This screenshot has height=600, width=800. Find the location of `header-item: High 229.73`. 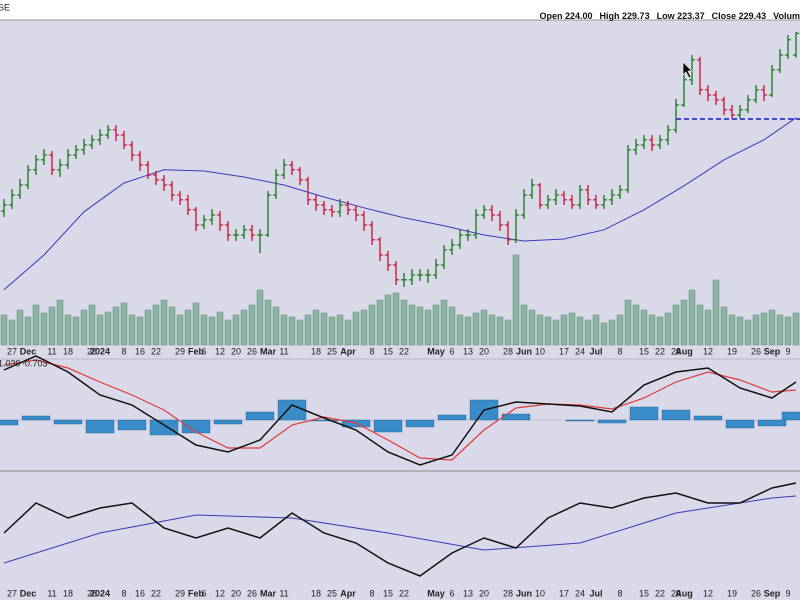

header-item: High 229.73 is located at coordinates (624, 16).